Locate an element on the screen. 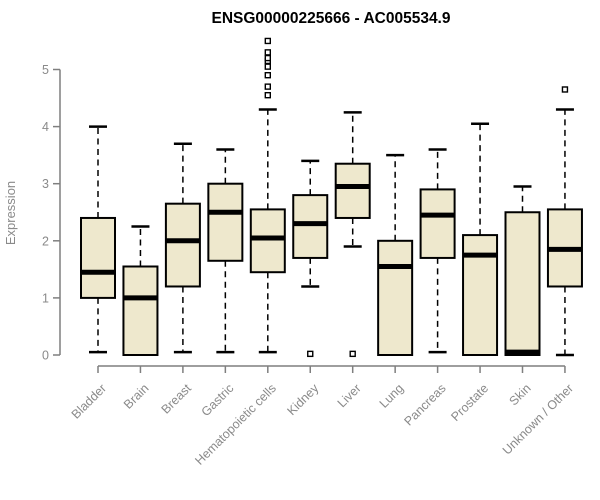 The image size is (600, 500). box-kidney is located at coordinates (310, 258).